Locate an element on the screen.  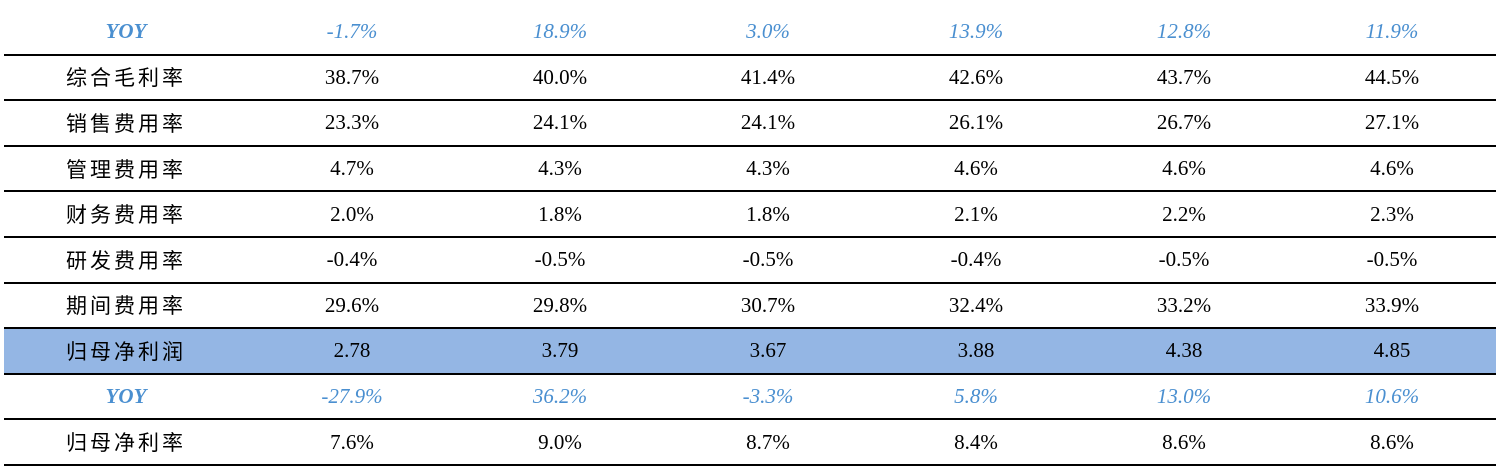
table-cell: 8.7% is located at coordinates (768, 442).